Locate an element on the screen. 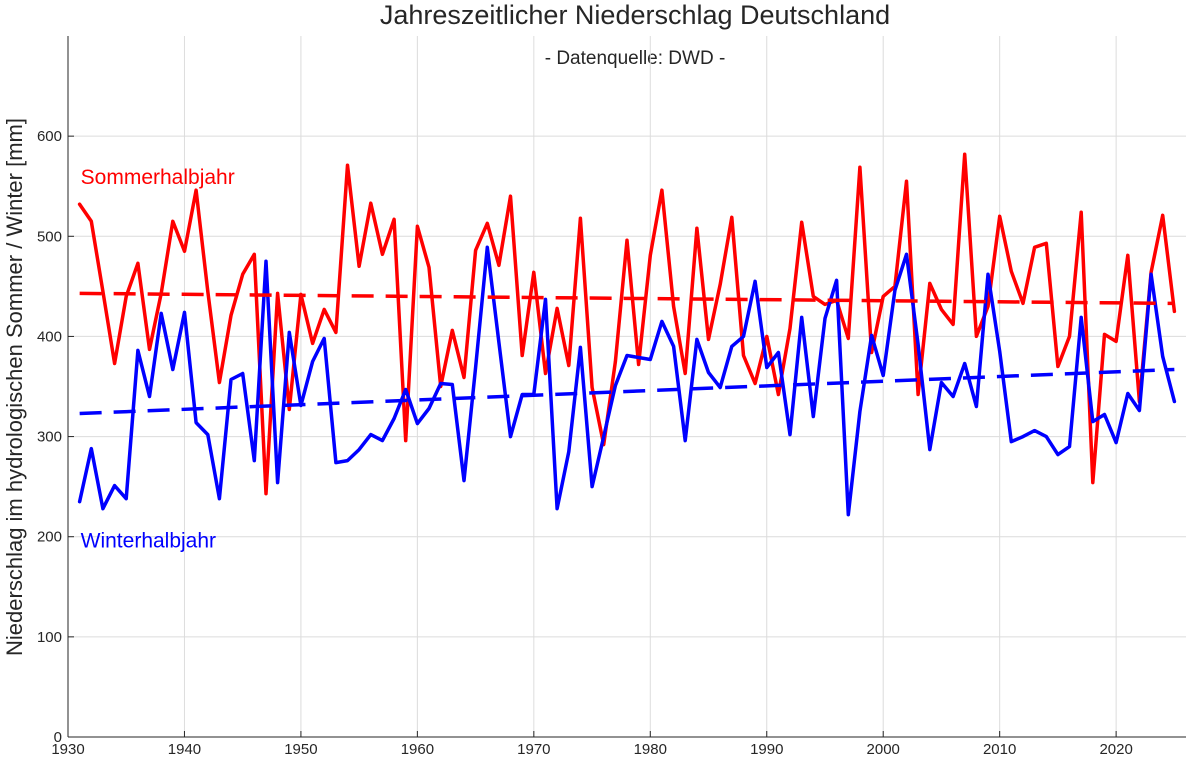 The height and width of the screenshot is (760, 1200). x-tick-label: 1940 is located at coordinates (184, 749).